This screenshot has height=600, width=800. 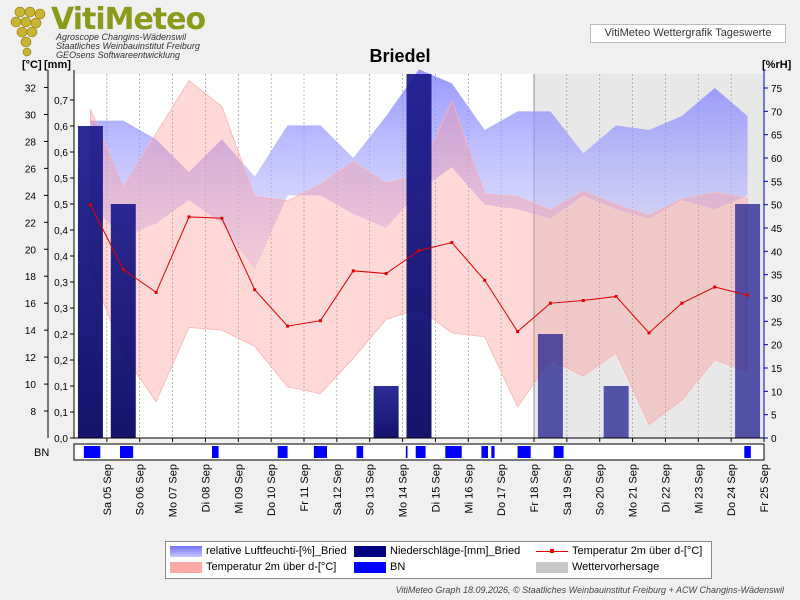 What do you see at coordinates (141, 489) in the screenshot?
I see `x-tick-label: So 06 Sep` at bounding box center [141, 489].